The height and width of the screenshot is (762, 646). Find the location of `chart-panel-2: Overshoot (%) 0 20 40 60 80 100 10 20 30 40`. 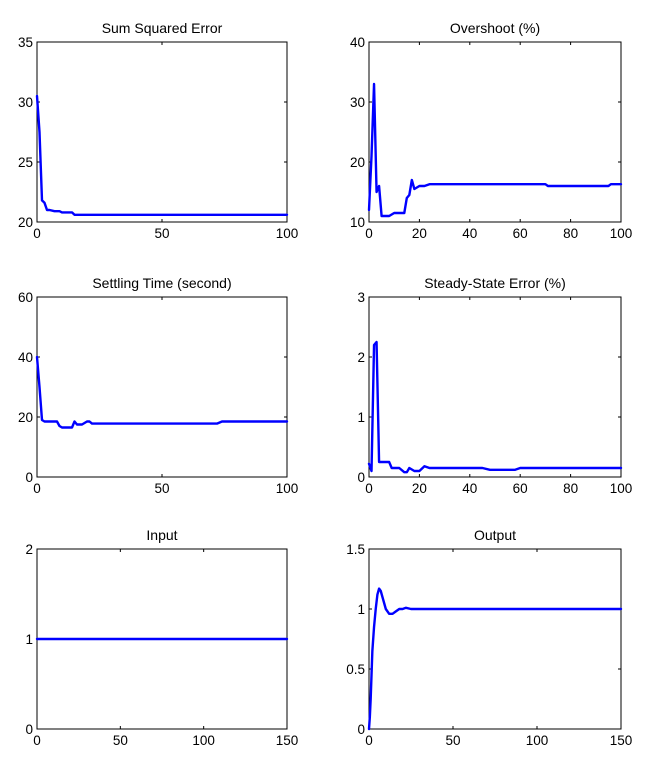

chart-panel-2: Overshoot (%) 0 20 40 60 80 100 10 20 30 40 is located at coordinates (491, 130).